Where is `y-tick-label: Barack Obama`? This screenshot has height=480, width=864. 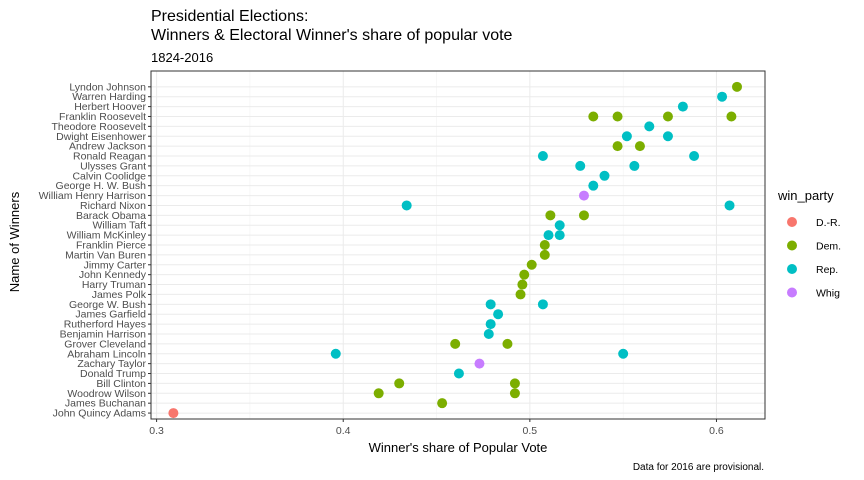 y-tick-label: Barack Obama is located at coordinates (111, 216).